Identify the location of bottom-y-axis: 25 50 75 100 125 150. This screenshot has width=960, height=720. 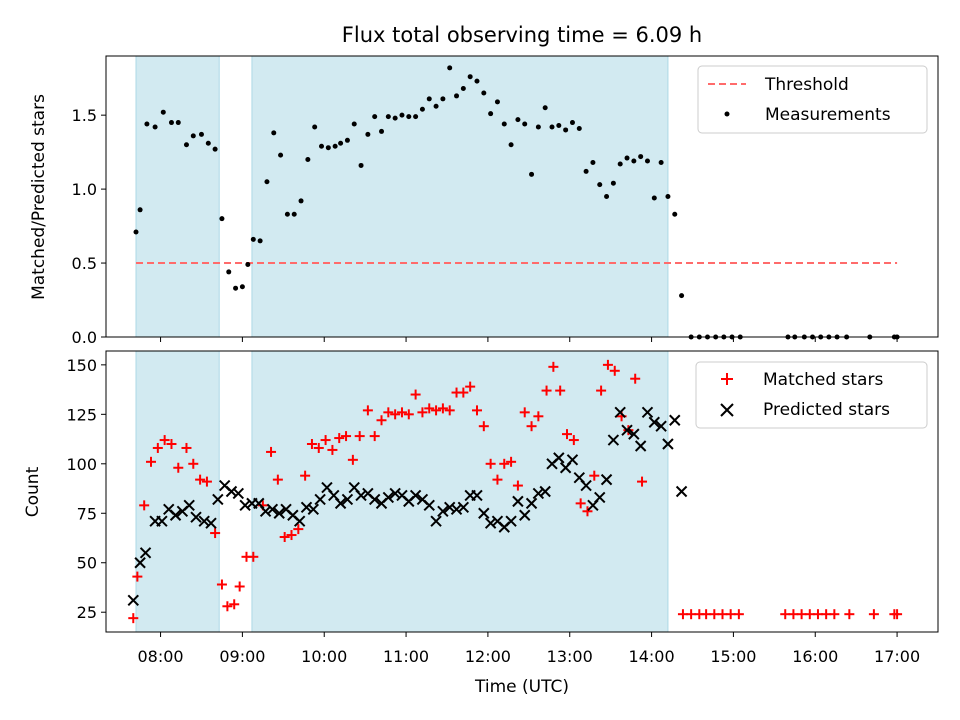
(86, 489).